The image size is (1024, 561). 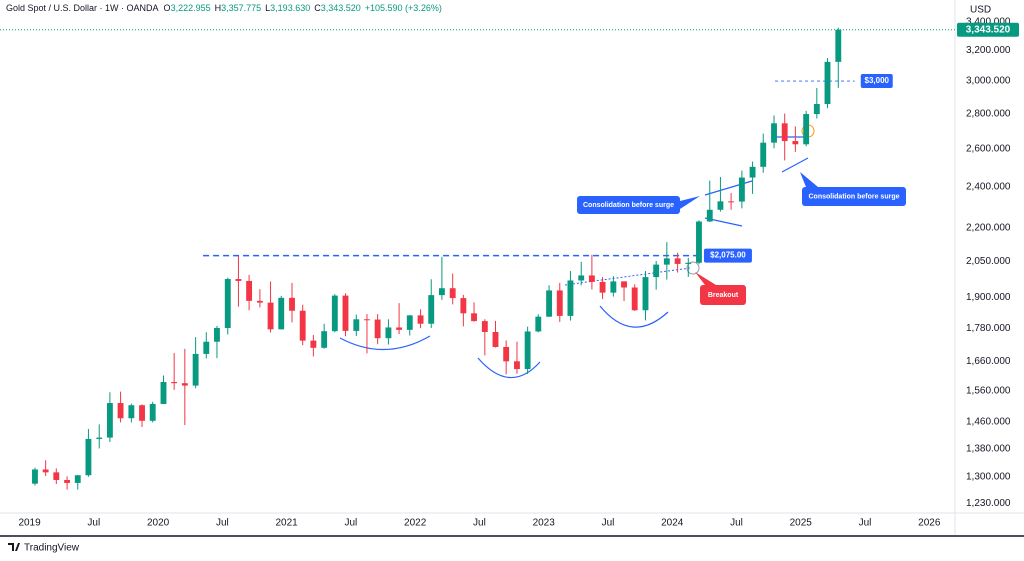 I want to click on level-label: $2,075.00, so click(x=728, y=255).